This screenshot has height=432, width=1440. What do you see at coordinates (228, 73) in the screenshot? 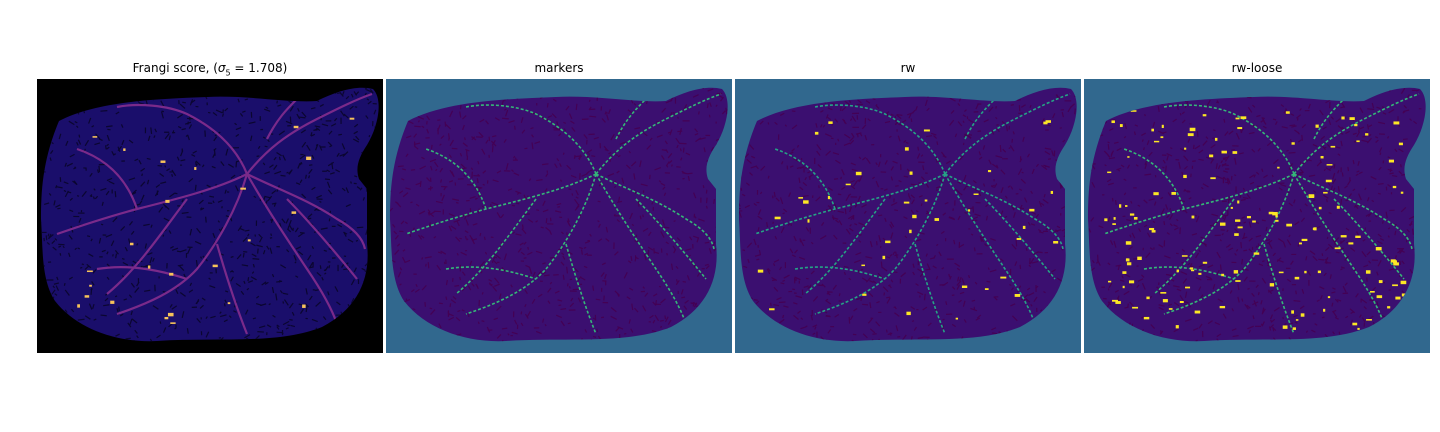
I see `title-sigma-subscript: 5` at bounding box center [228, 73].